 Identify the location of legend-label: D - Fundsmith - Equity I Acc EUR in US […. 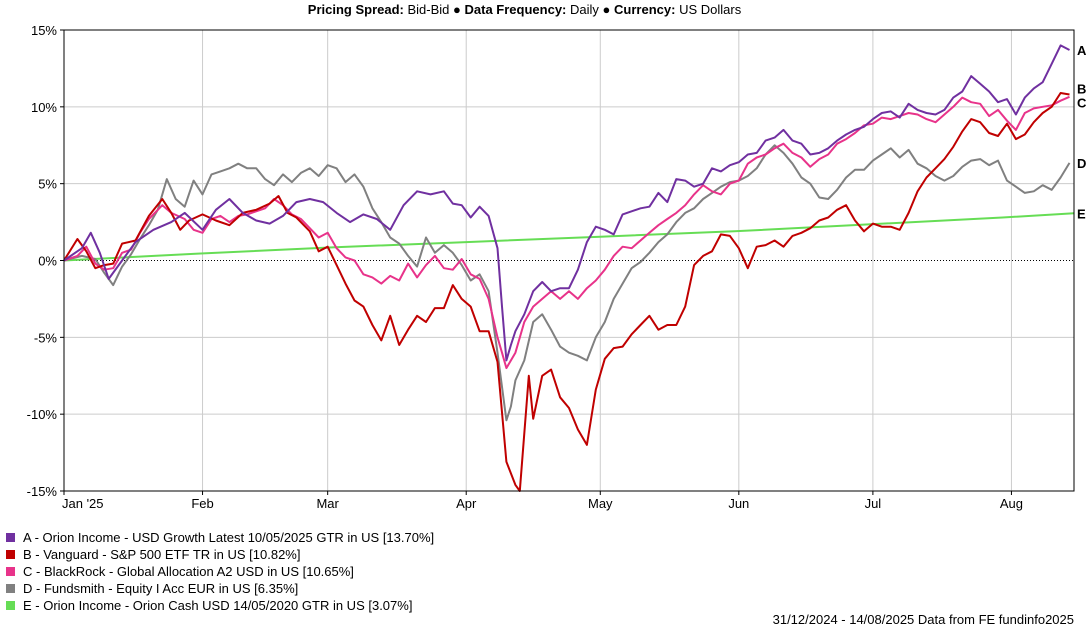
(161, 588).